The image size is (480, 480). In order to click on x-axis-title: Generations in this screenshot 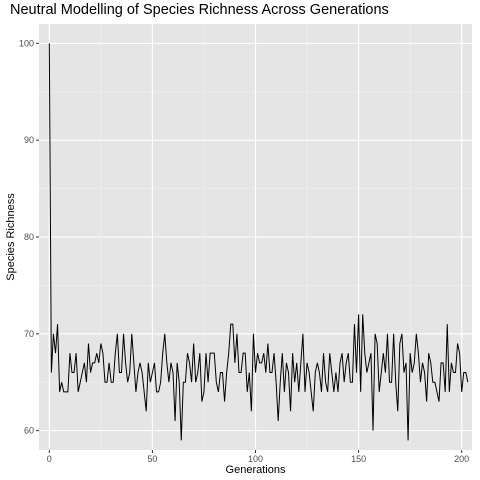, I will do `click(256, 470)`.